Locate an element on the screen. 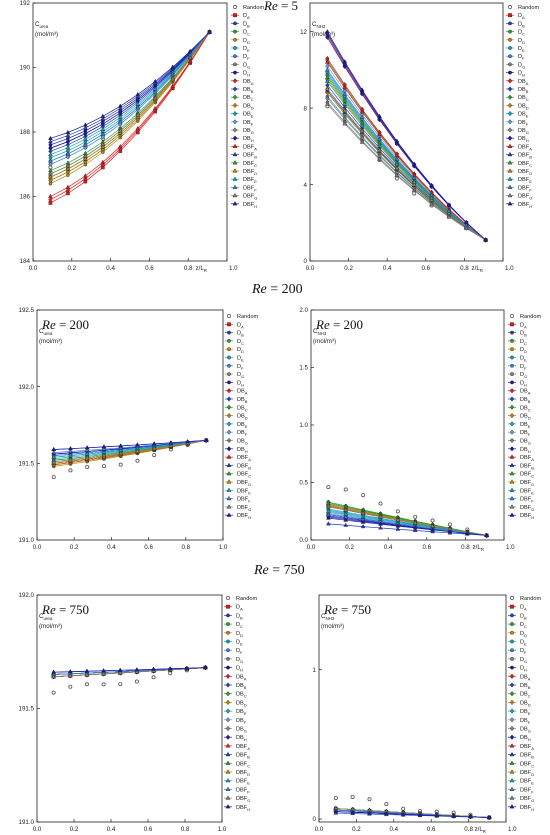  legend-label: DBB is located at coordinates (242, 400).